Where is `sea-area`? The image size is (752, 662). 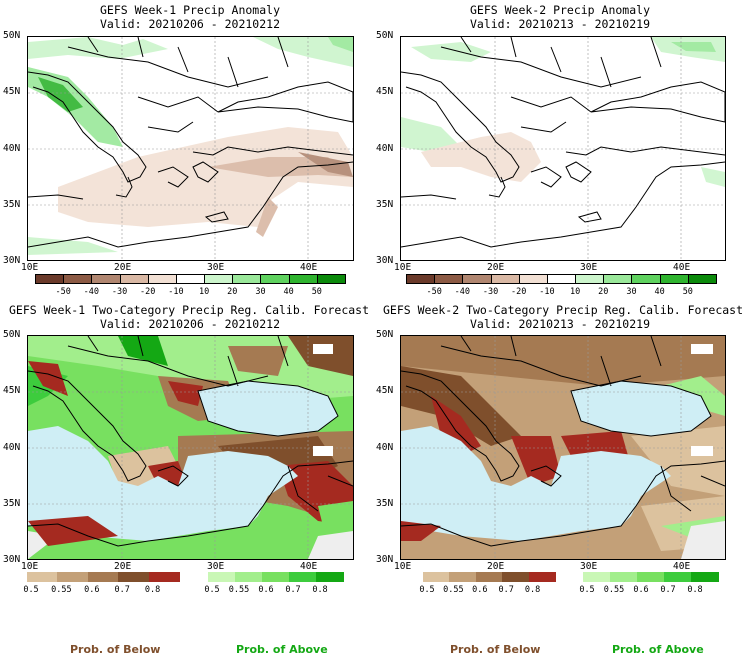 sea-area is located at coordinates (163, 483).